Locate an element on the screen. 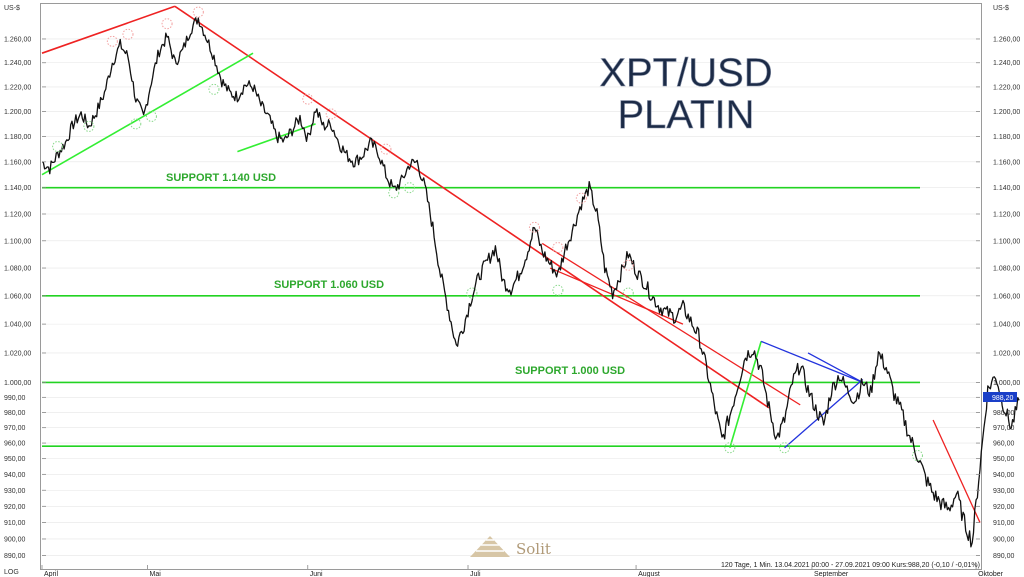 The width and height of the screenshot is (1024, 577). y-tick-label-left: 1.140,00 is located at coordinates (17, 188).